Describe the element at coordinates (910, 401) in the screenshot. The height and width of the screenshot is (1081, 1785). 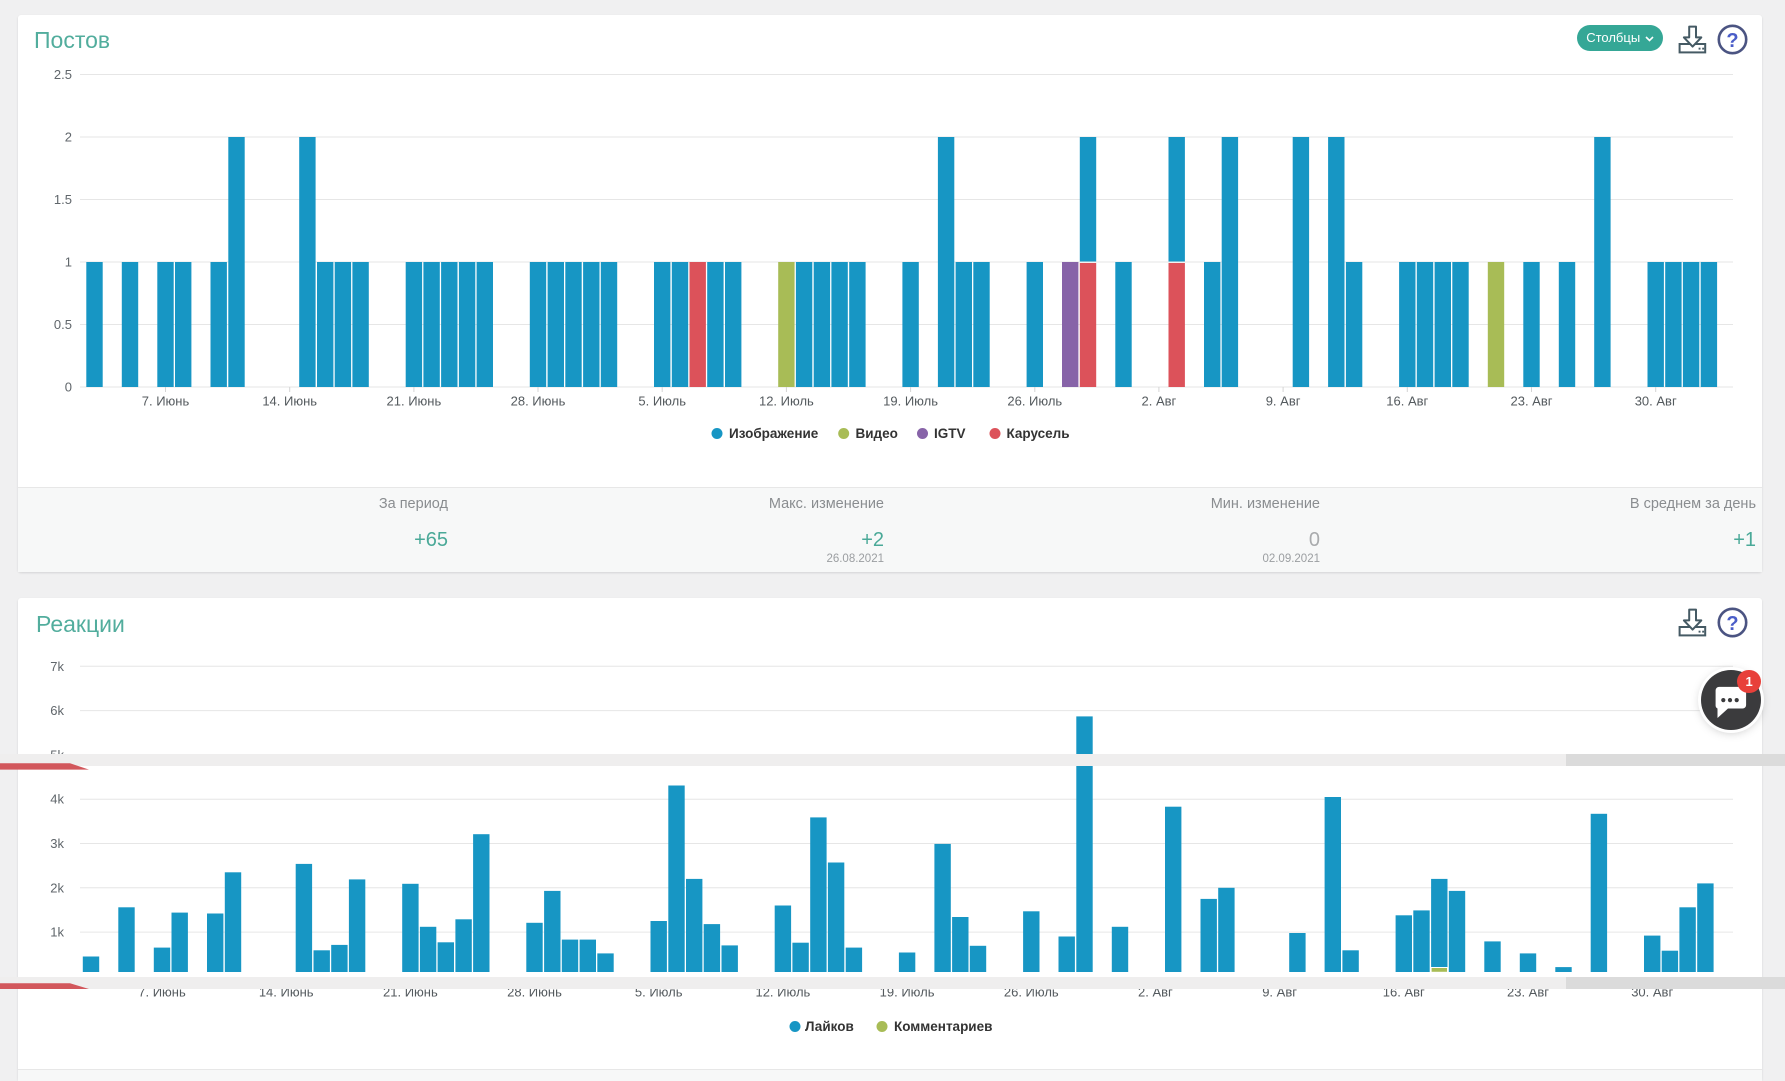
I see `svg-text: 19. Июль` at that location.